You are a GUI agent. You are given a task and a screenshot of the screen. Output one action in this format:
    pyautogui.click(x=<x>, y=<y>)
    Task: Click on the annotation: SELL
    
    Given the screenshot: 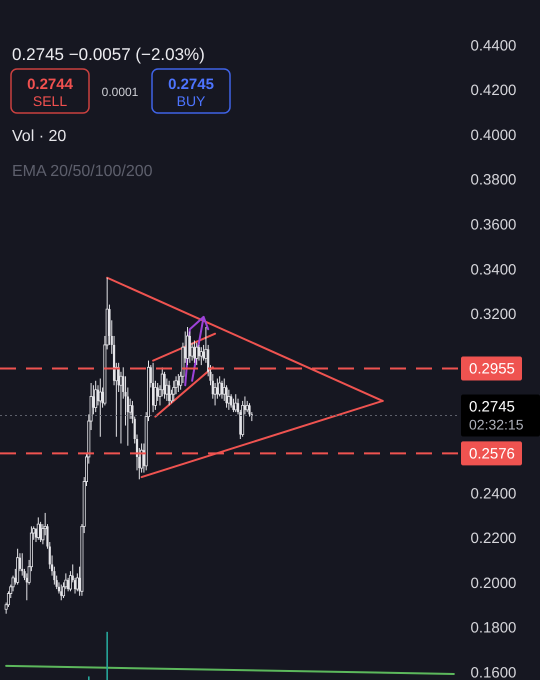 What is the action you would take?
    pyautogui.click(x=50, y=101)
    